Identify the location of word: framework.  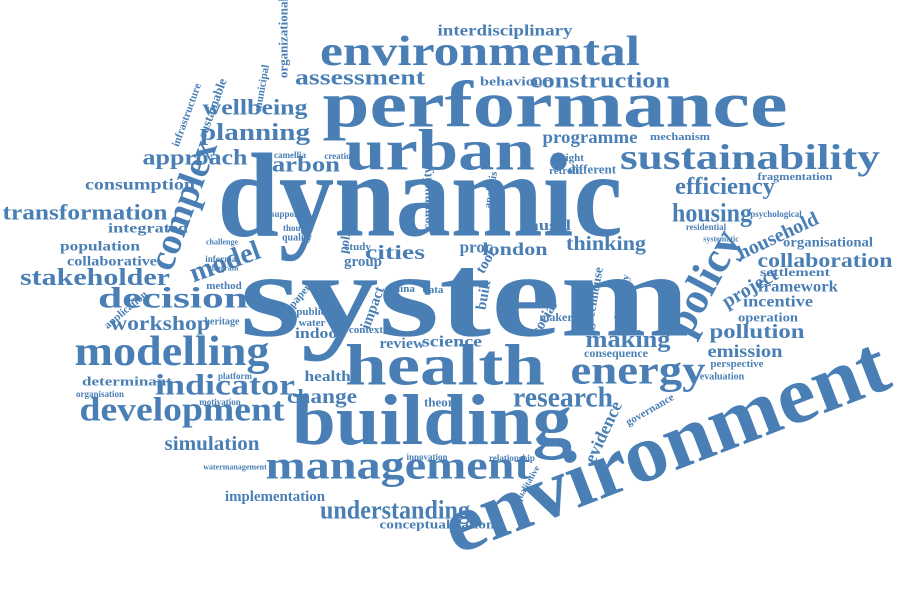
(798, 287).